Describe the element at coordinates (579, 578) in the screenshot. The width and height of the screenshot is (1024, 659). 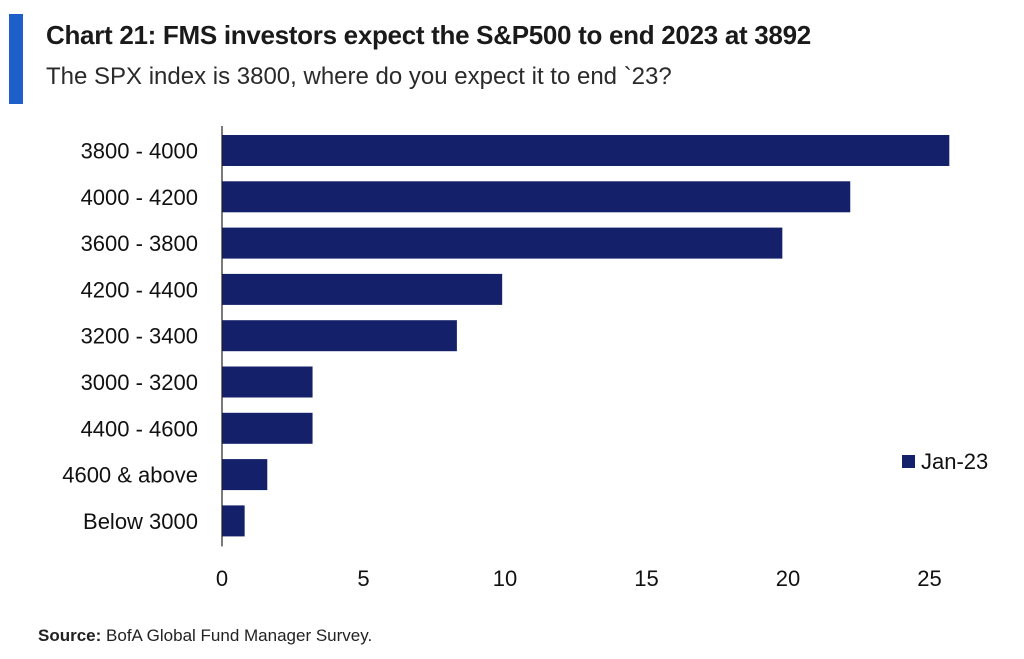
I see `x-tick-labels: 0 5 10 15 20 25` at that location.